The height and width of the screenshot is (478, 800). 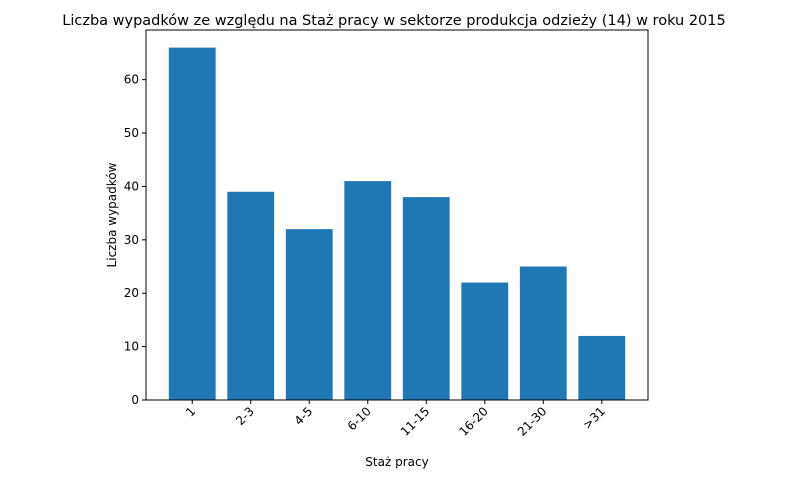 What do you see at coordinates (395, 419) in the screenshot?
I see `x-axis: 1 2-3 4-5 6-10 11-15 16-20 21-30 >31` at bounding box center [395, 419].